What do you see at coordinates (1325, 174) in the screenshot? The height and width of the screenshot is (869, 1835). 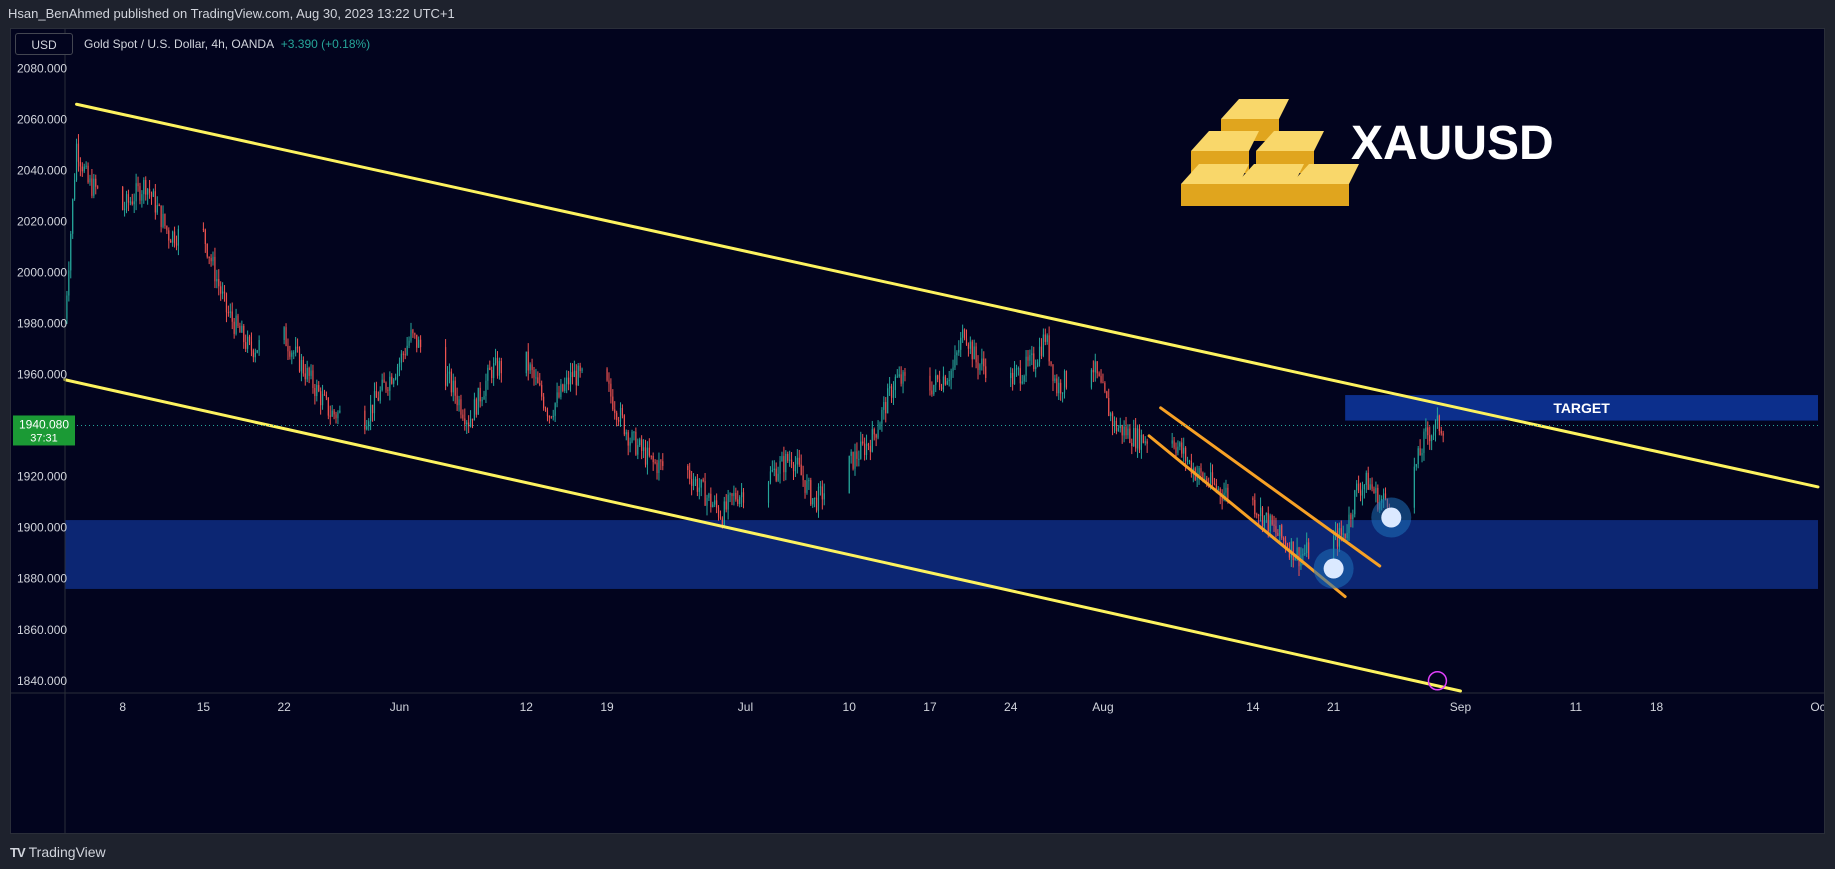 I see `gold-bar-top` at bounding box center [1325, 174].